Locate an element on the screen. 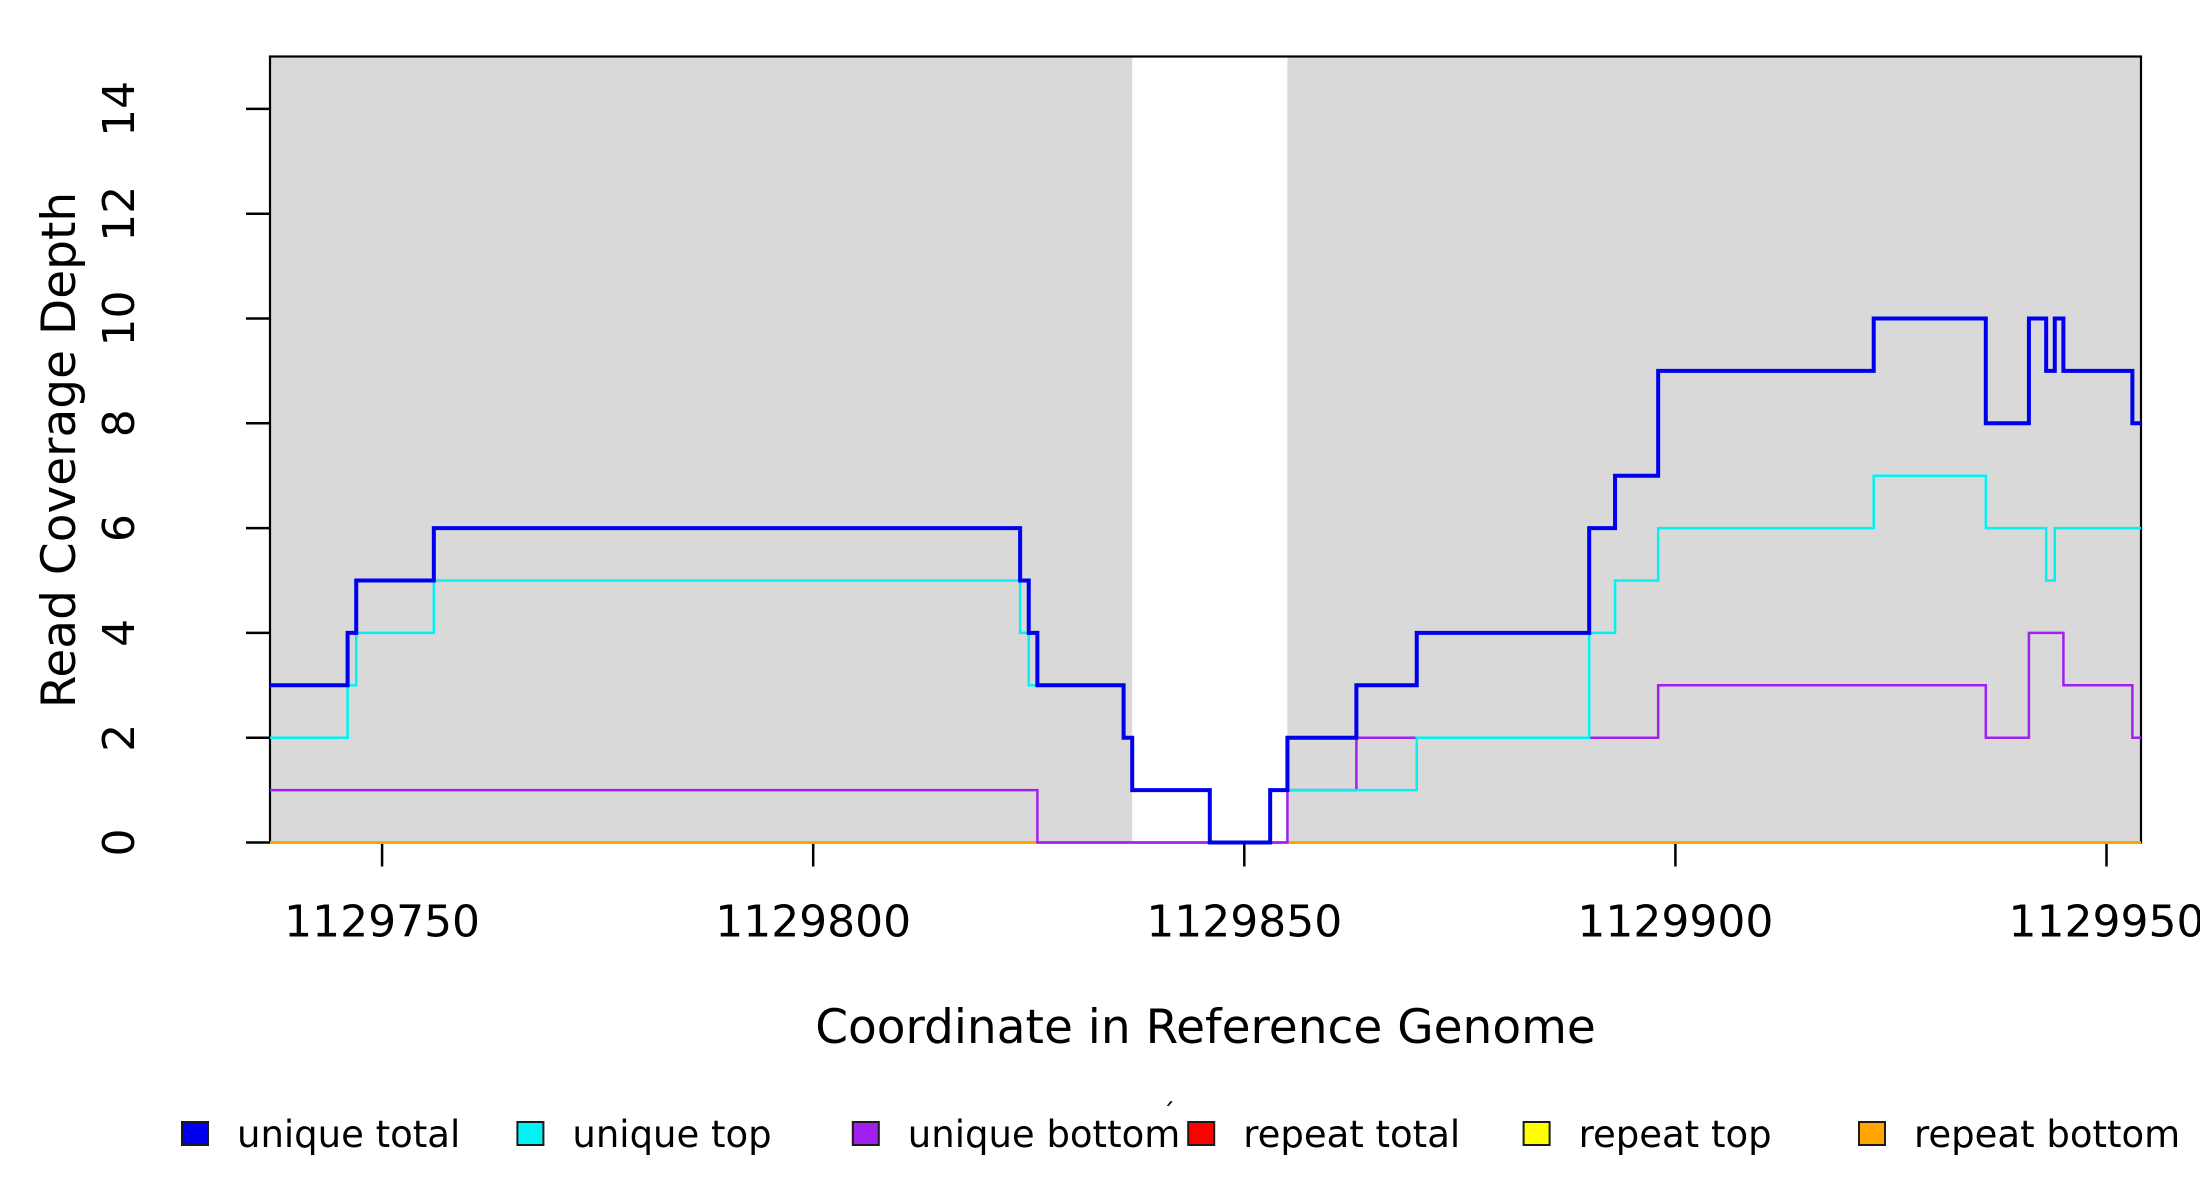 The image size is (2200, 1204). x-tick-label: 1129850 is located at coordinates (1244, 922).